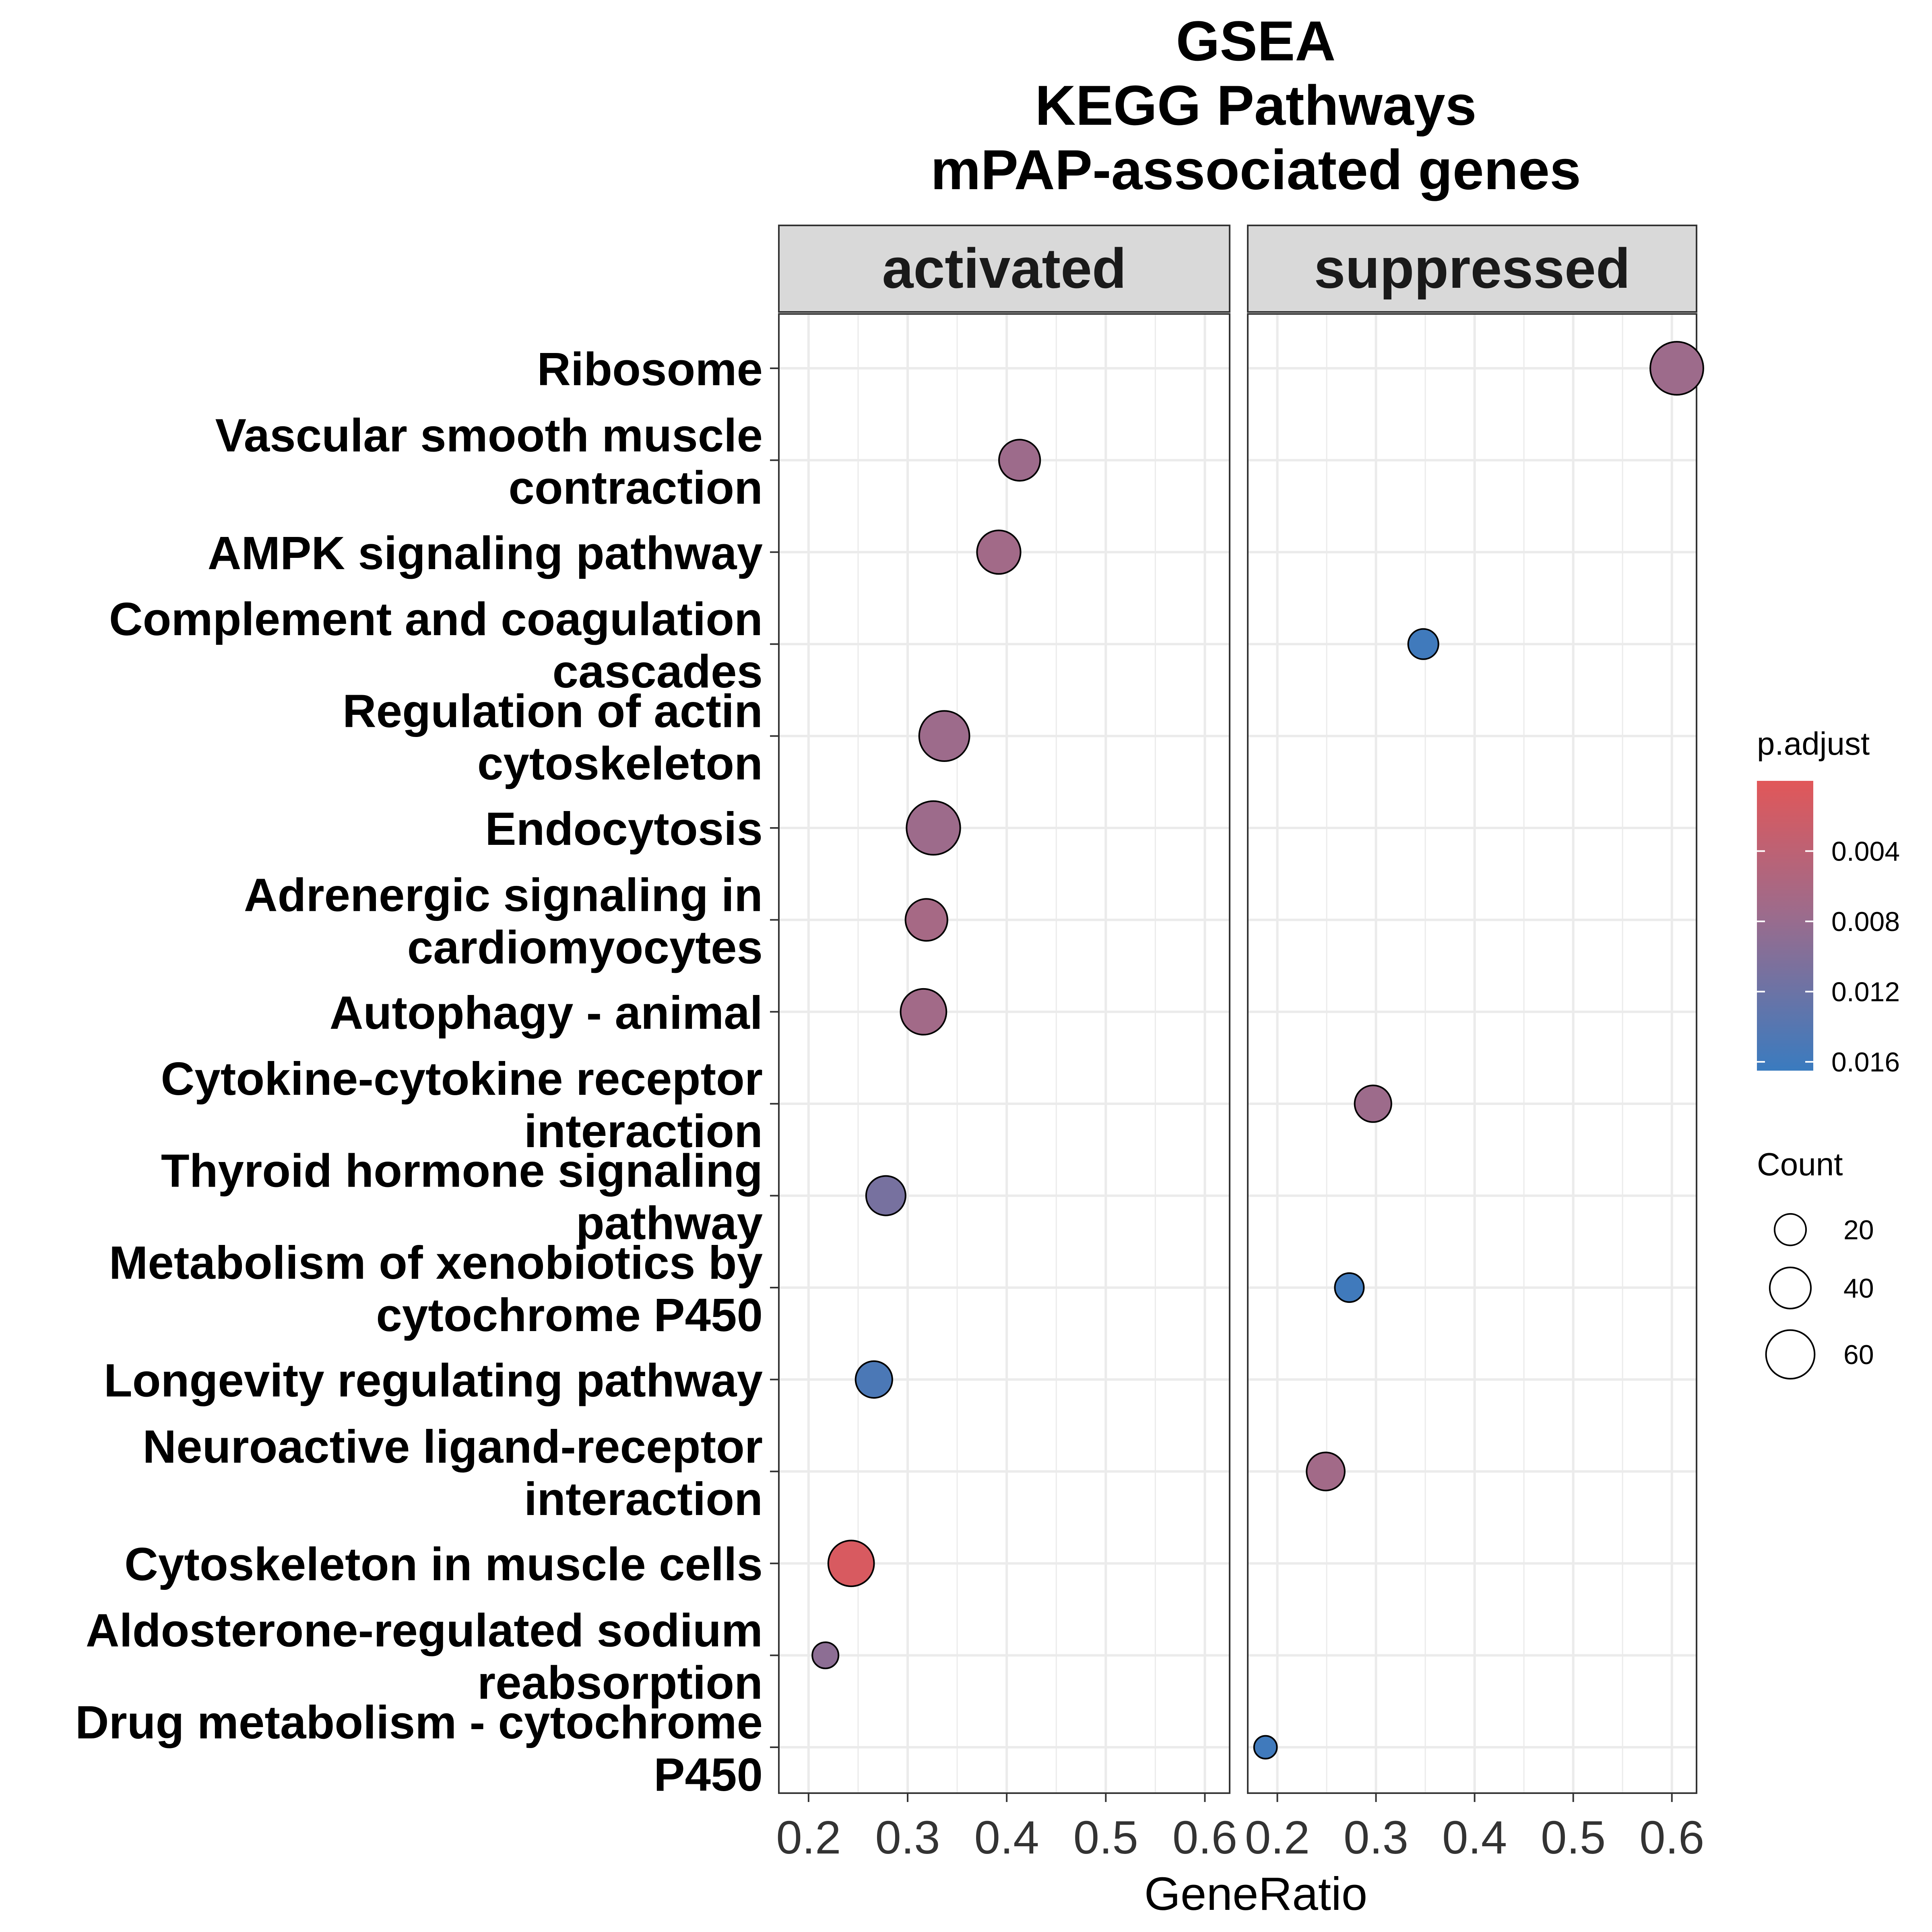  Describe the element at coordinates (1865, 921) in the screenshot. I see `colorbar-tick-label: 0.008` at that location.